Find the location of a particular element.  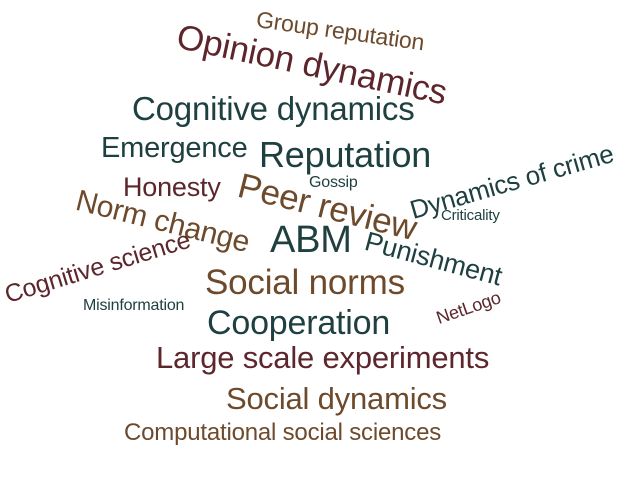

word-dynamics-of-crime: Dynamics of crime is located at coordinates (511, 181).